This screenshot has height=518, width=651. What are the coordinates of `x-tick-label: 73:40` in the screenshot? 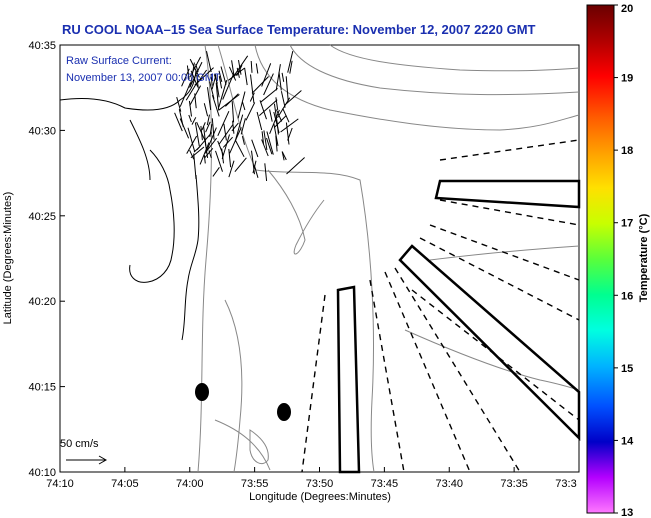 It's located at (449, 484).